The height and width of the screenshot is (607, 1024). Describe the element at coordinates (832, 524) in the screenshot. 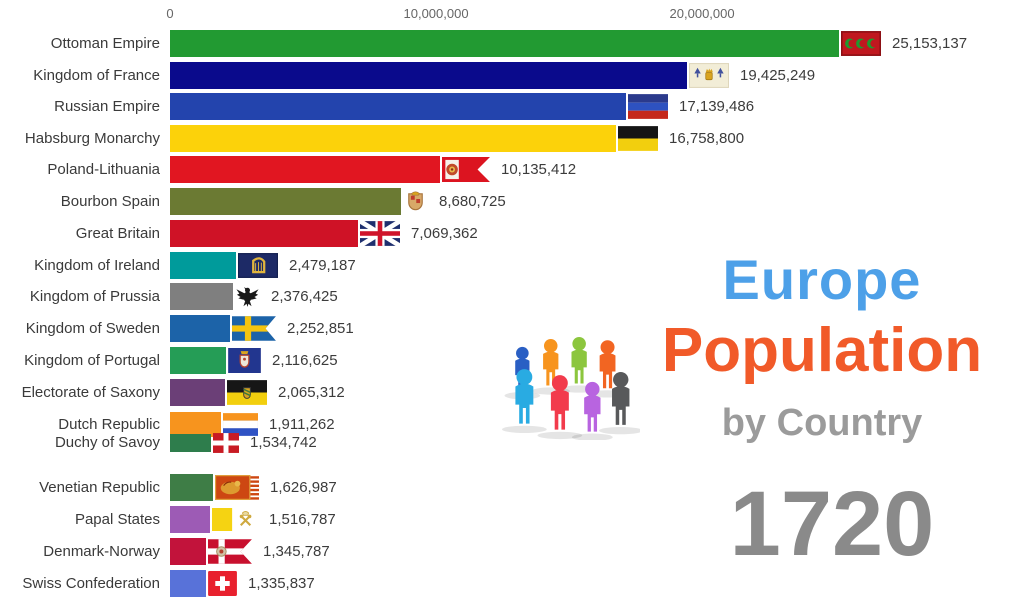

I see `year-label: 1720` at that location.